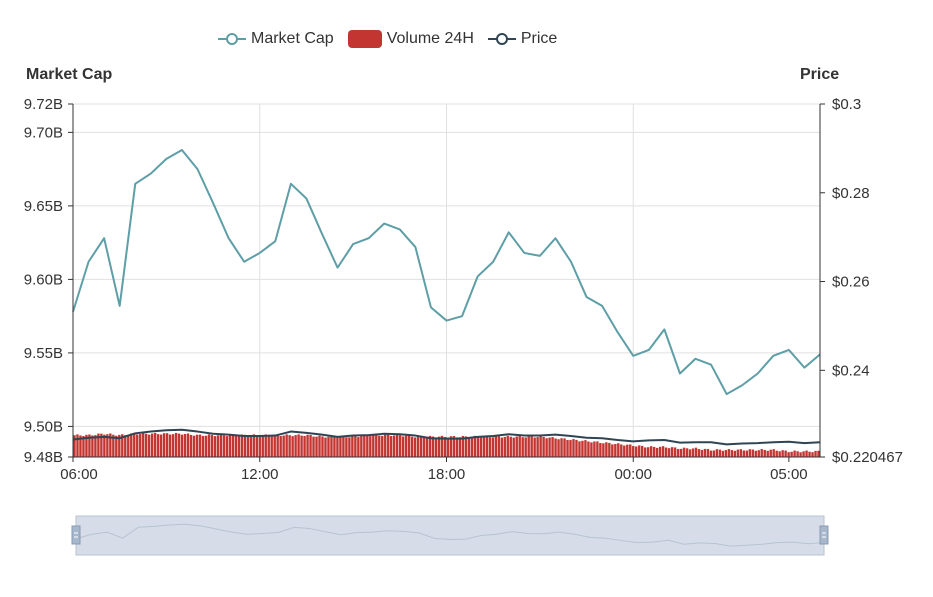 Image resolution: width=933 pixels, height=597 pixels. What do you see at coordinates (867, 457) in the screenshot?
I see `y-right-tick-label: $0.220467` at bounding box center [867, 457].